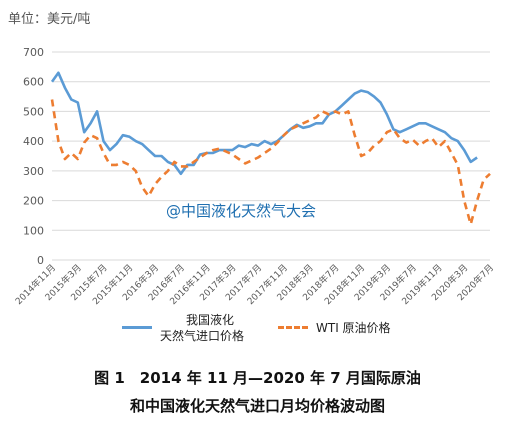  I want to click on legend-label-lng-line2: 天然气进口价格, so click(202, 336).